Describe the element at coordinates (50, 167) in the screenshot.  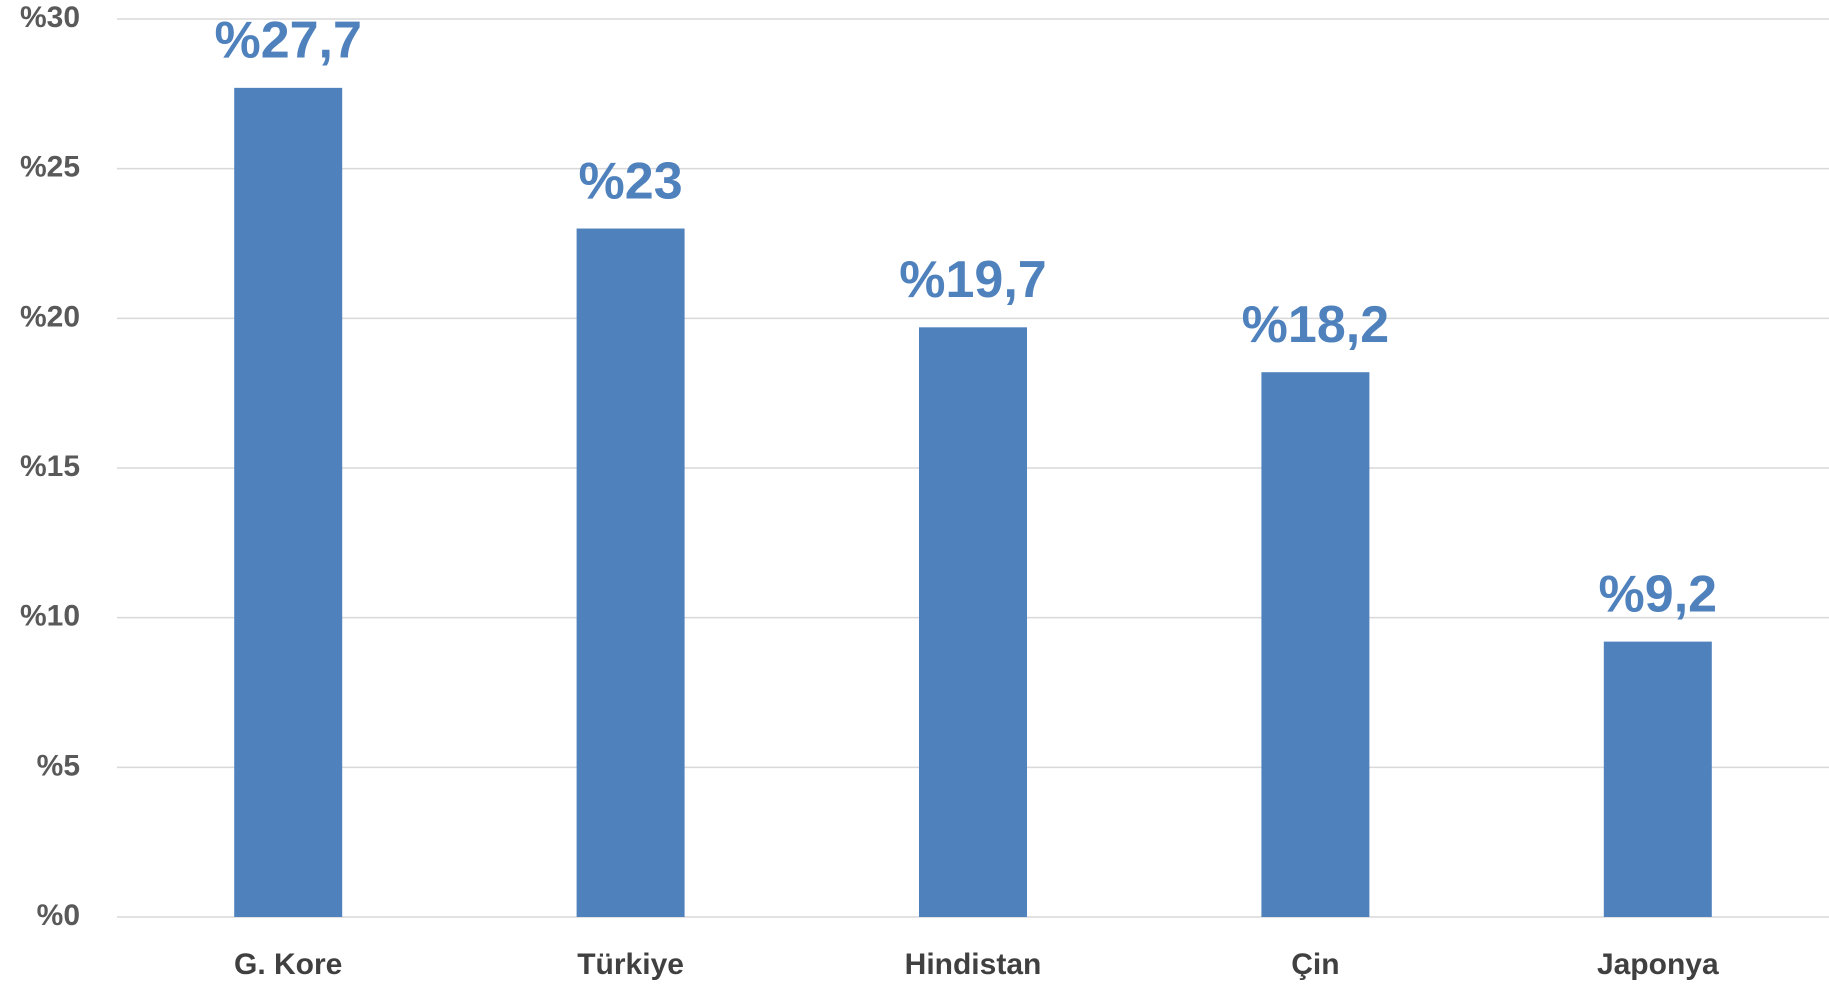
I see `y-tick-label: %25` at that location.